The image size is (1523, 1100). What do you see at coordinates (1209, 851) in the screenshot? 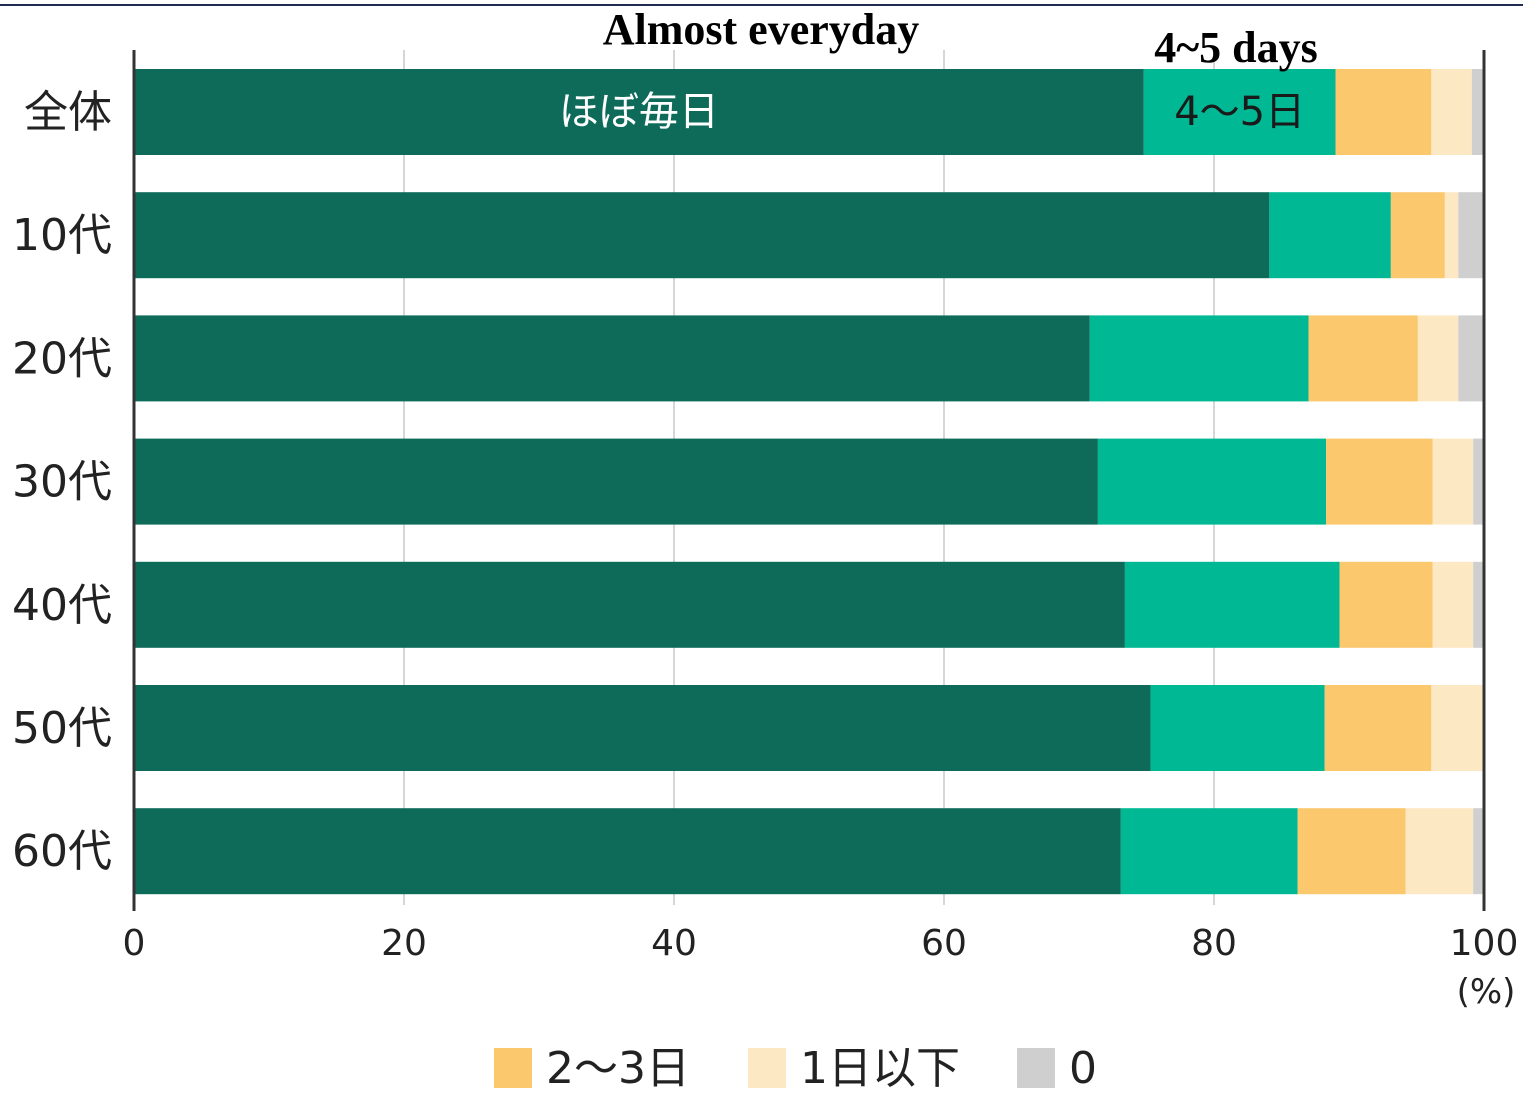
I see `bar-segment-60代-4〜5日` at bounding box center [1209, 851].